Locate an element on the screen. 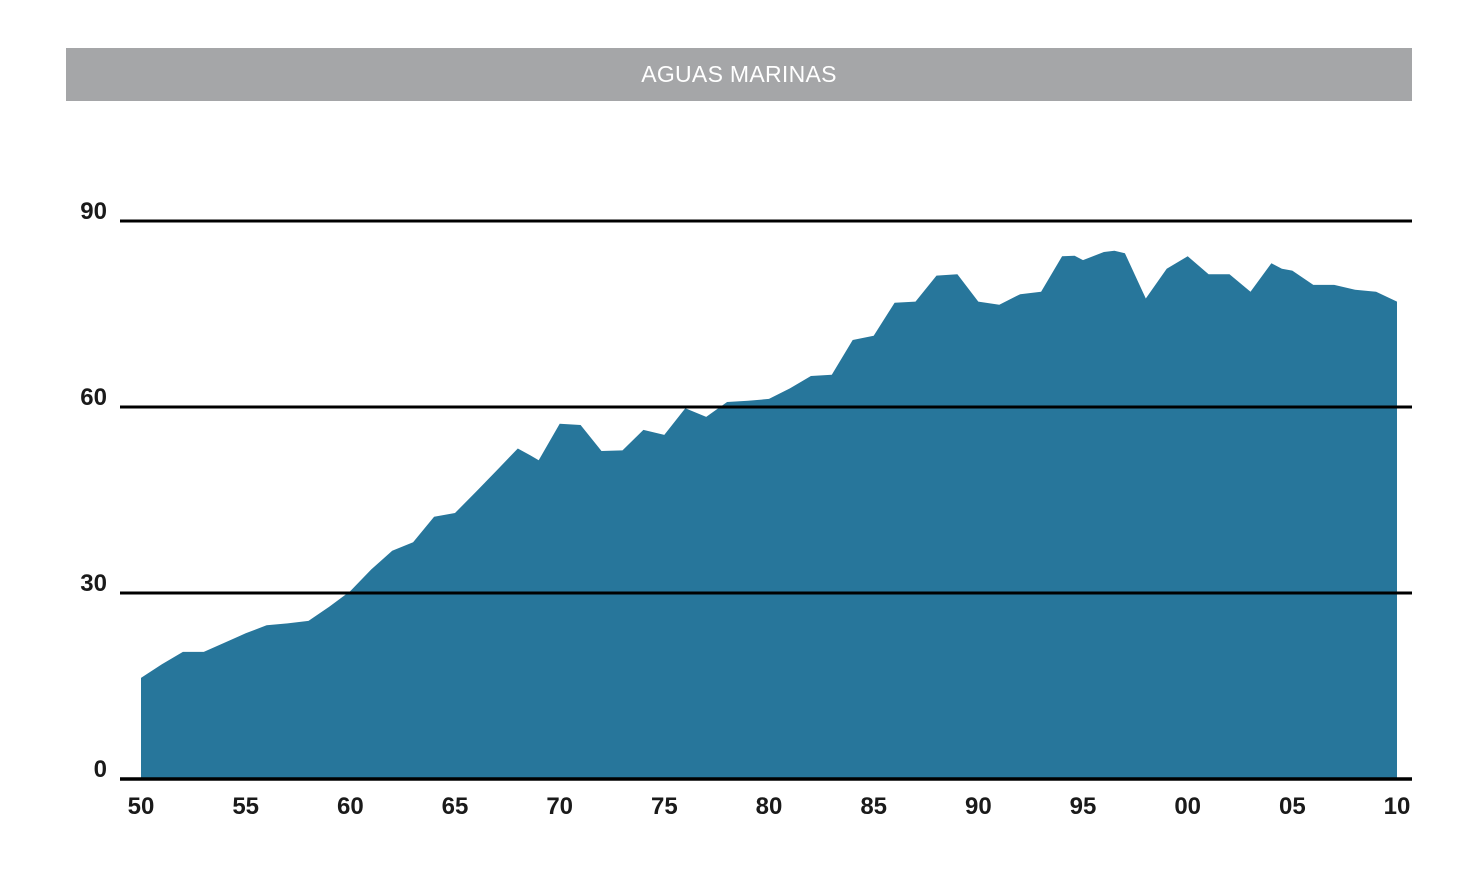  y-tick-label: 90 is located at coordinates (93, 211).